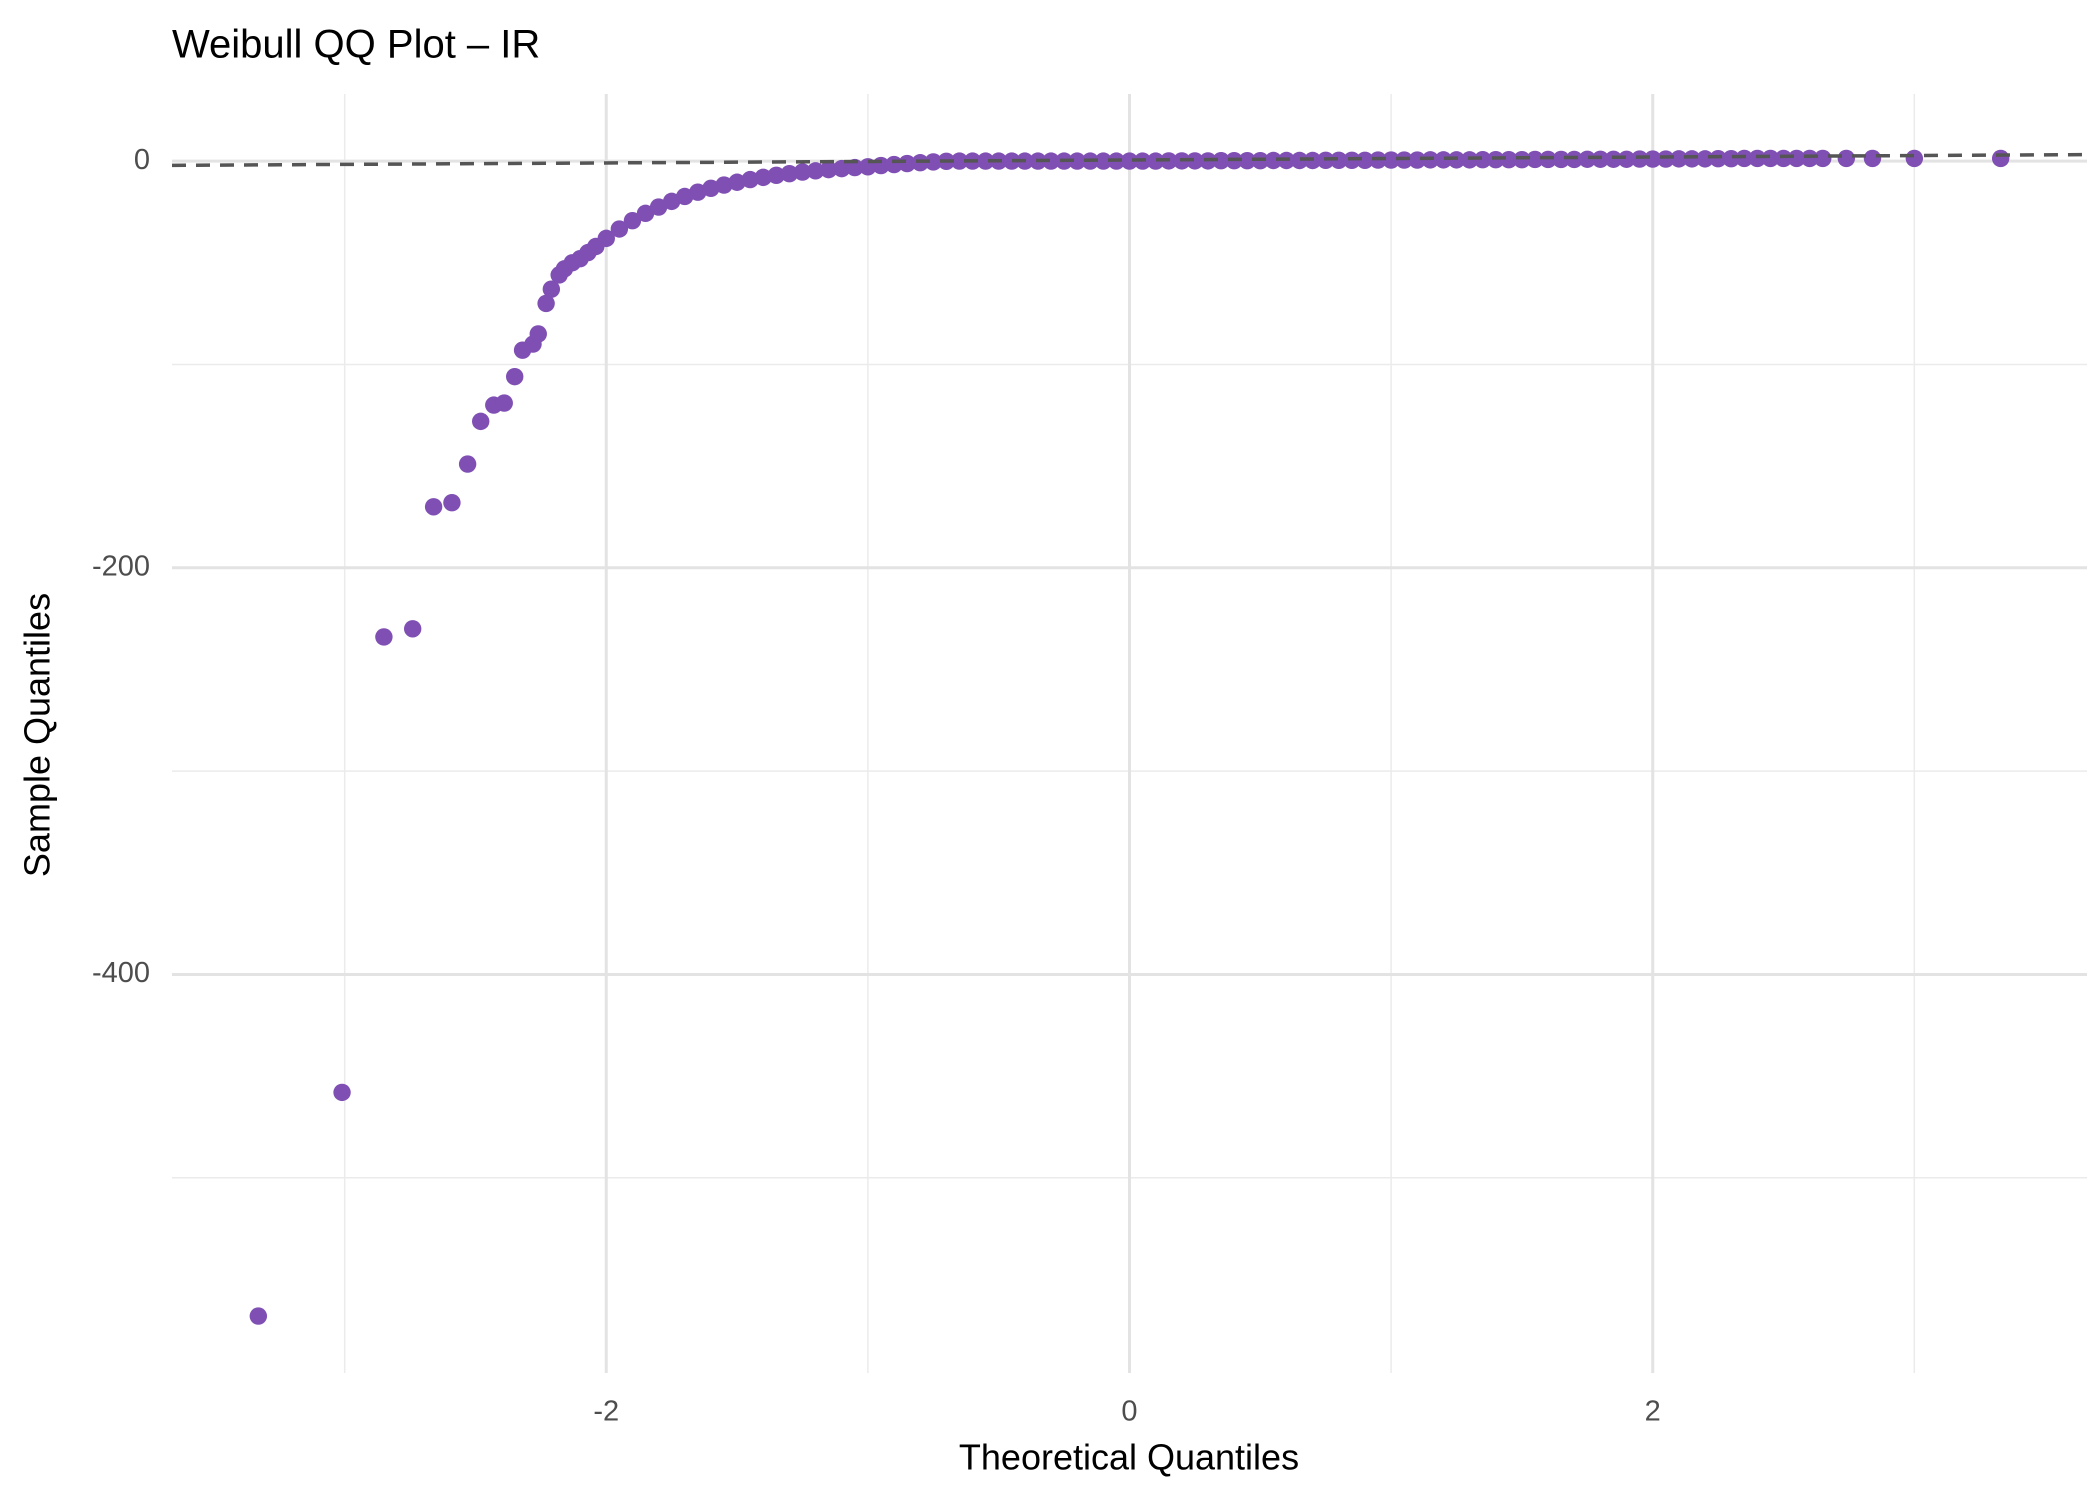  I want to click on x-tick-label: 2, so click(1653, 1412).